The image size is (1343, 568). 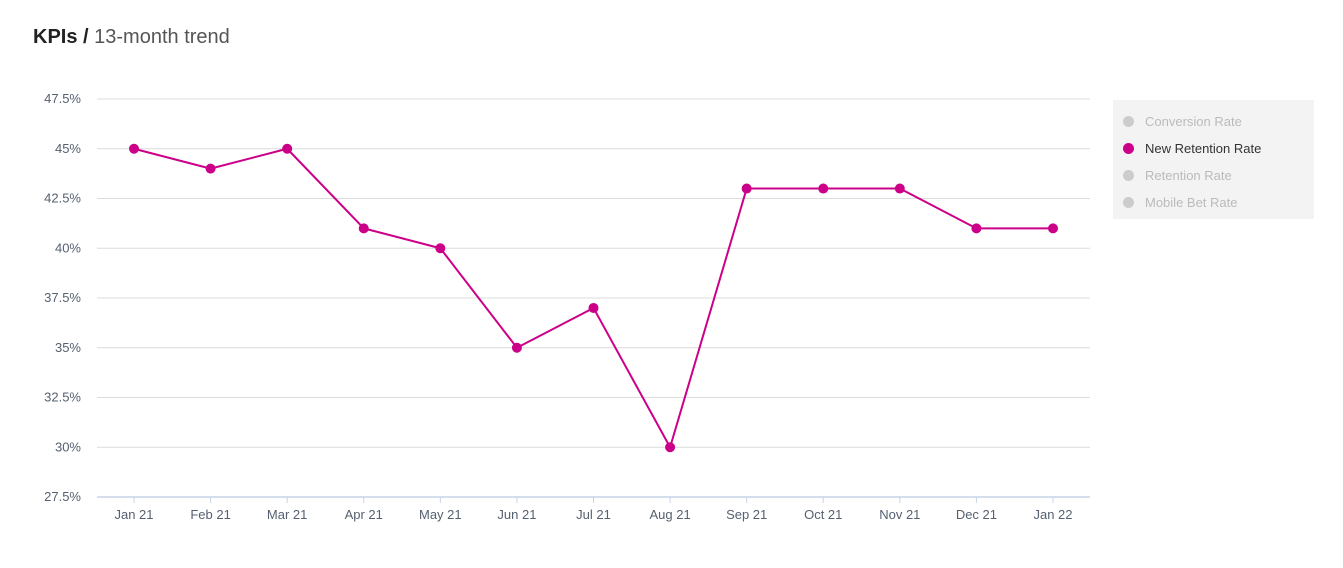 What do you see at coordinates (516, 514) in the screenshot?
I see `x-tick-label: Jun 21` at bounding box center [516, 514].